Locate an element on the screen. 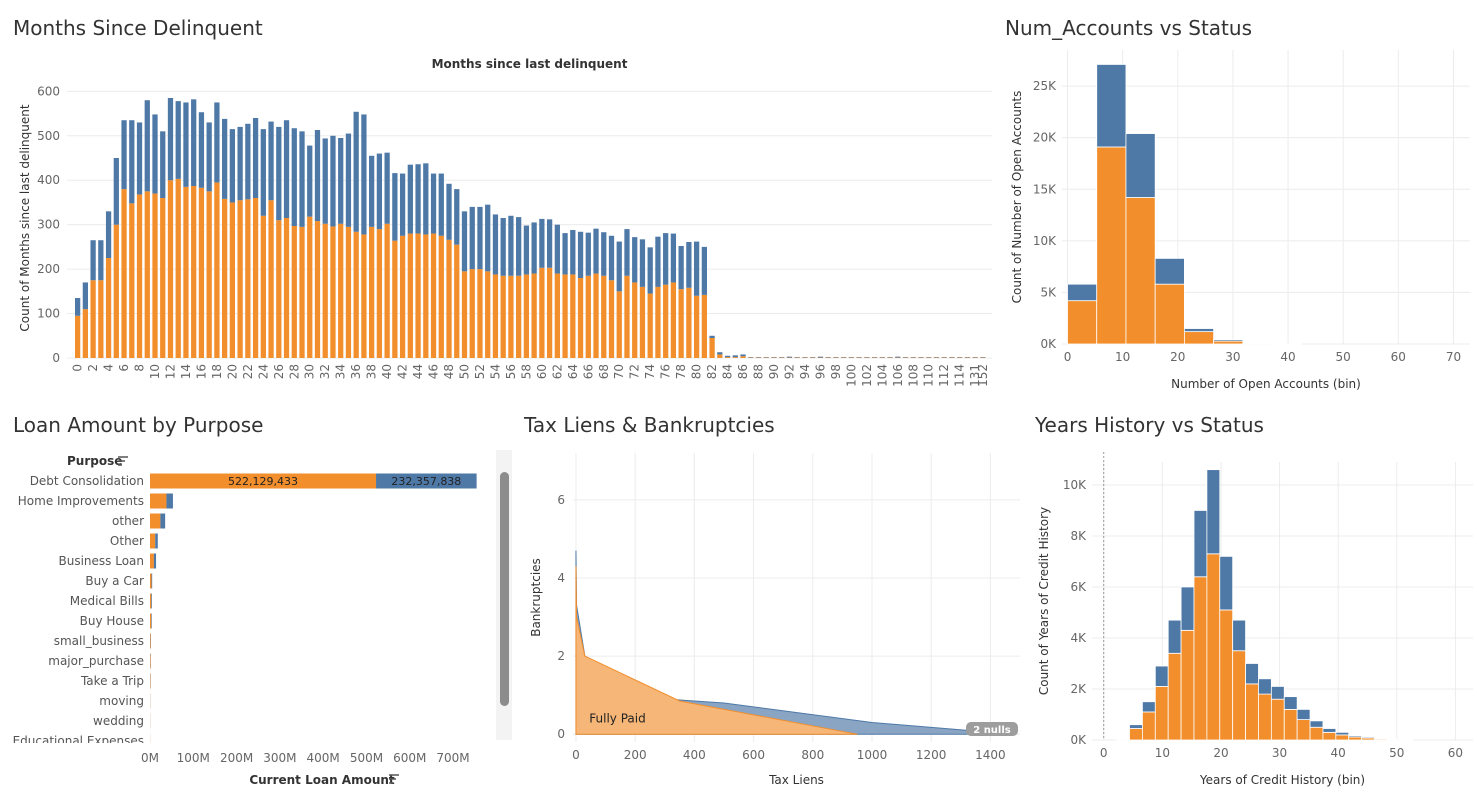  y-tick-label: 4K is located at coordinates (1078, 638).